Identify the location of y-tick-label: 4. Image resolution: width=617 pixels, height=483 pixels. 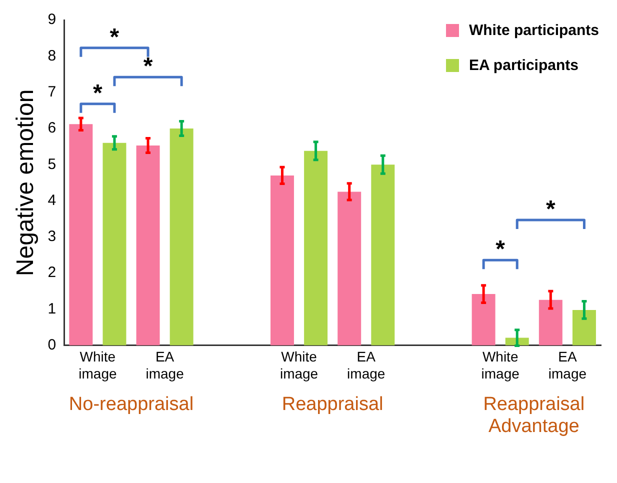
(52, 200).